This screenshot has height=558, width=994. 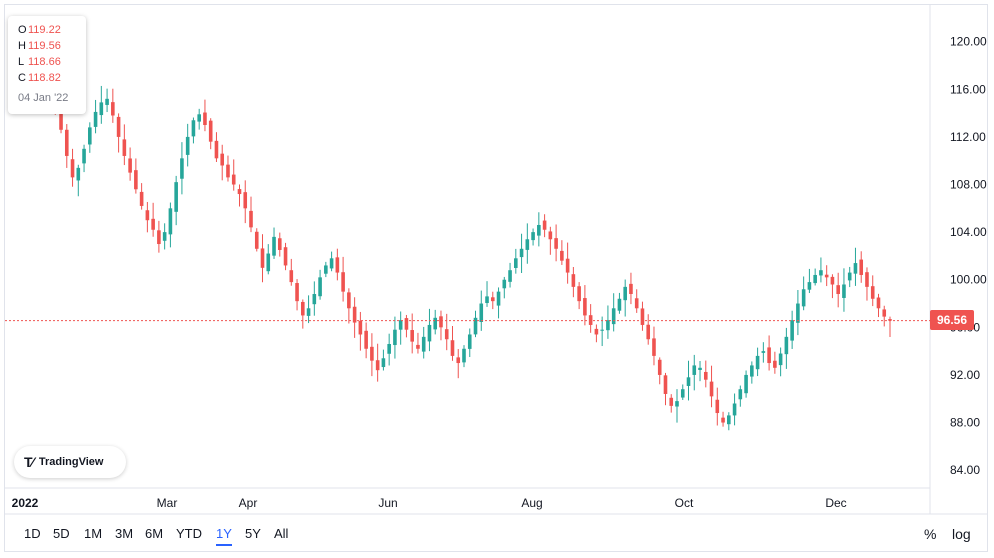 What do you see at coordinates (43, 98) in the screenshot?
I see `ohlc-date: 04 Jan '22` at bounding box center [43, 98].